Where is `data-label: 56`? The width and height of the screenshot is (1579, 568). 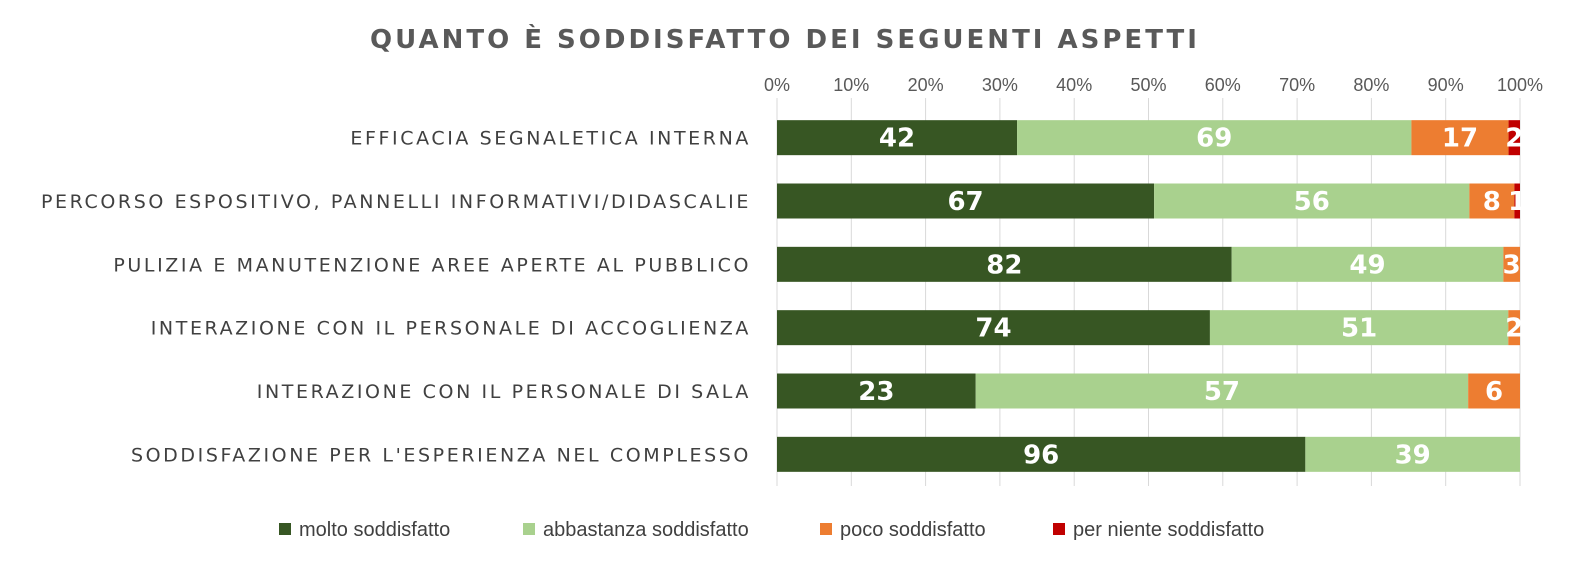
data-label: 56 is located at coordinates (1312, 202).